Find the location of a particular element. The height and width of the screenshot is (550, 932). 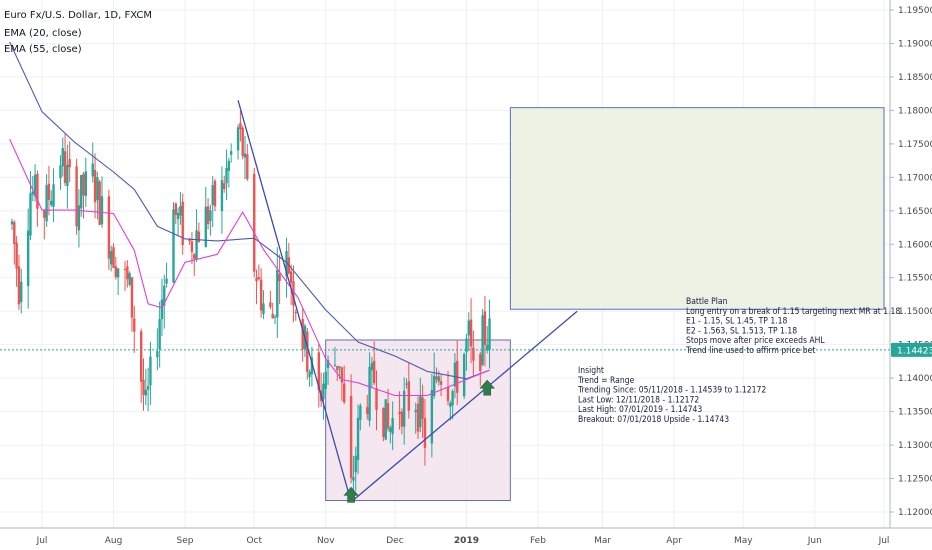

current-price-badge is located at coordinates (911, 349).